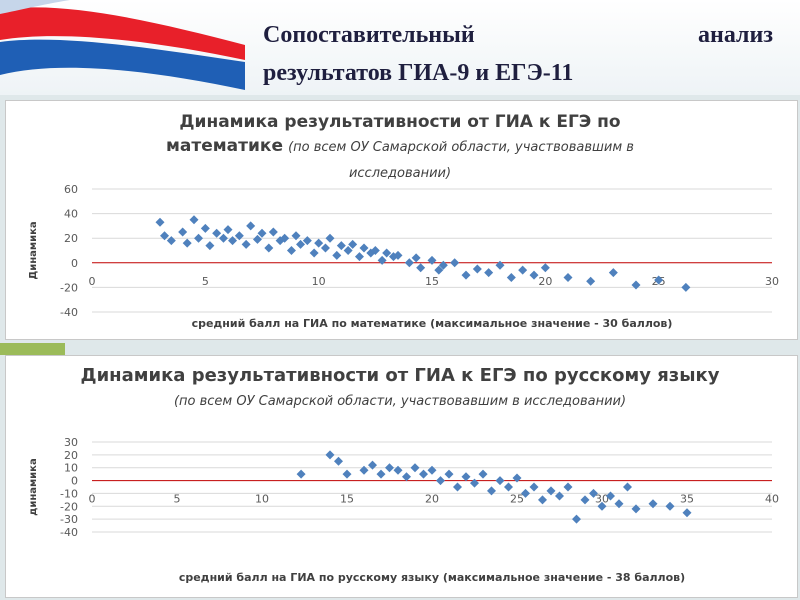 This screenshot has height=600, width=800. What do you see at coordinates (518, 35) in the screenshot?
I see `title-line: Сопоставительный анализ` at bounding box center [518, 35].